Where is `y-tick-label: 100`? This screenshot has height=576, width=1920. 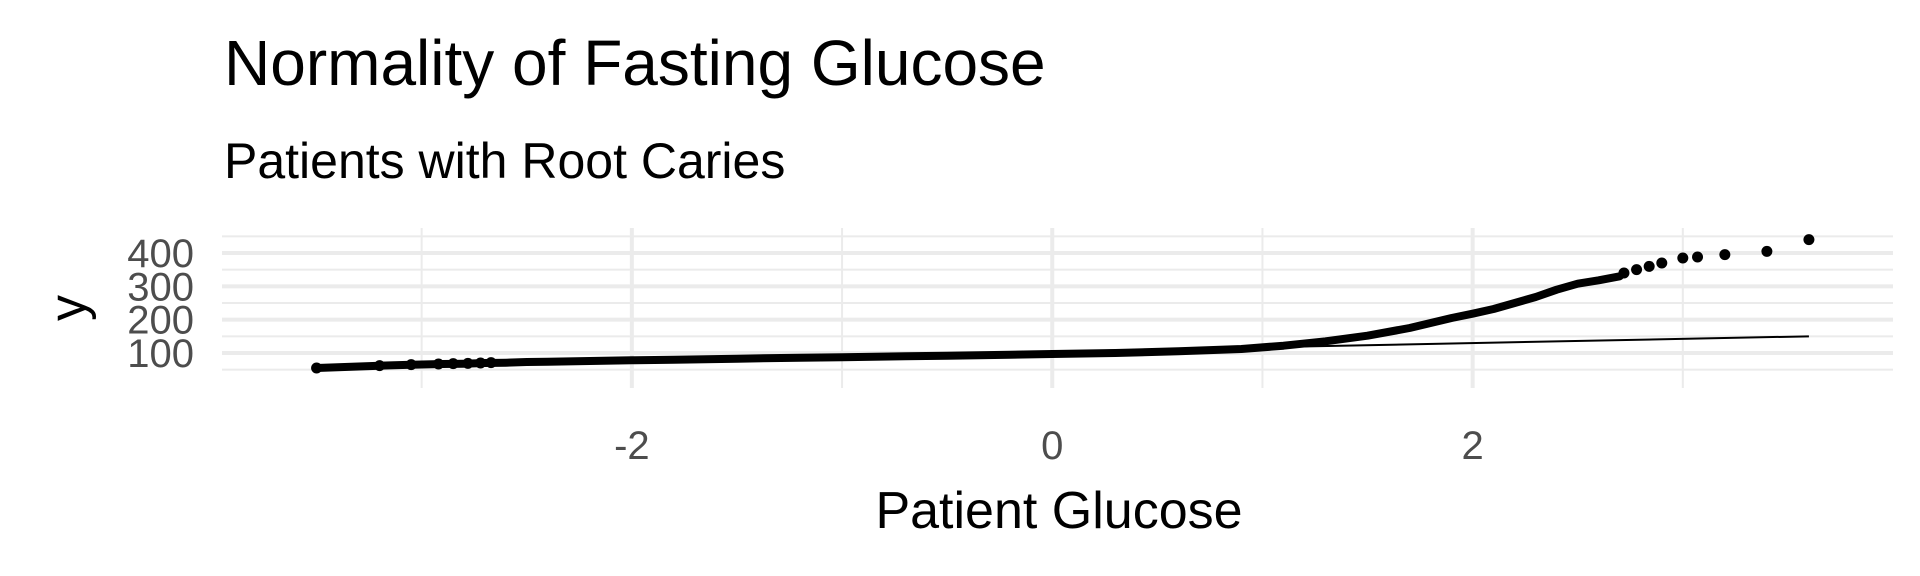
y-tick-label: 100 is located at coordinates (160, 354).